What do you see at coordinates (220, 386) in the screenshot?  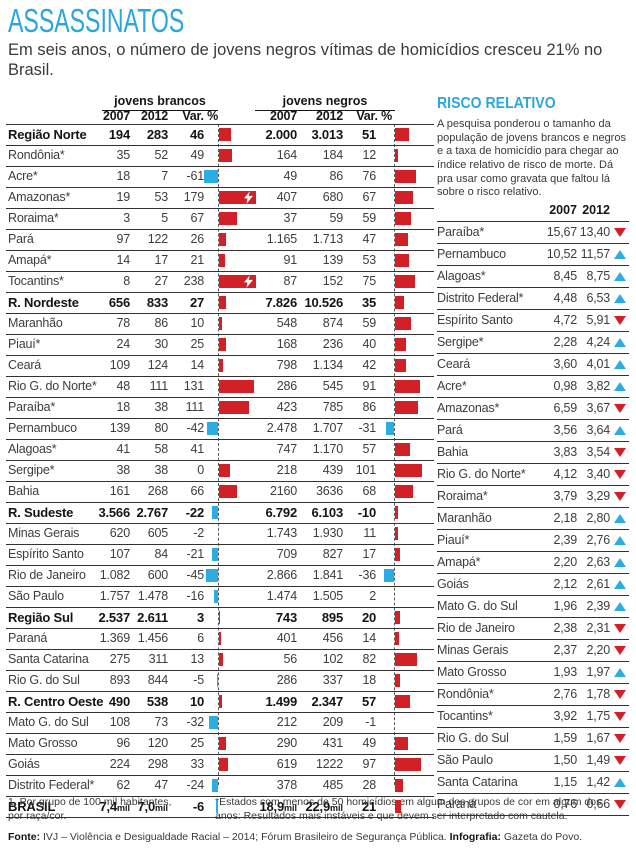 I see `table-row: Rio G. do Norte* 48 111 131 286 545 91` at bounding box center [220, 386].